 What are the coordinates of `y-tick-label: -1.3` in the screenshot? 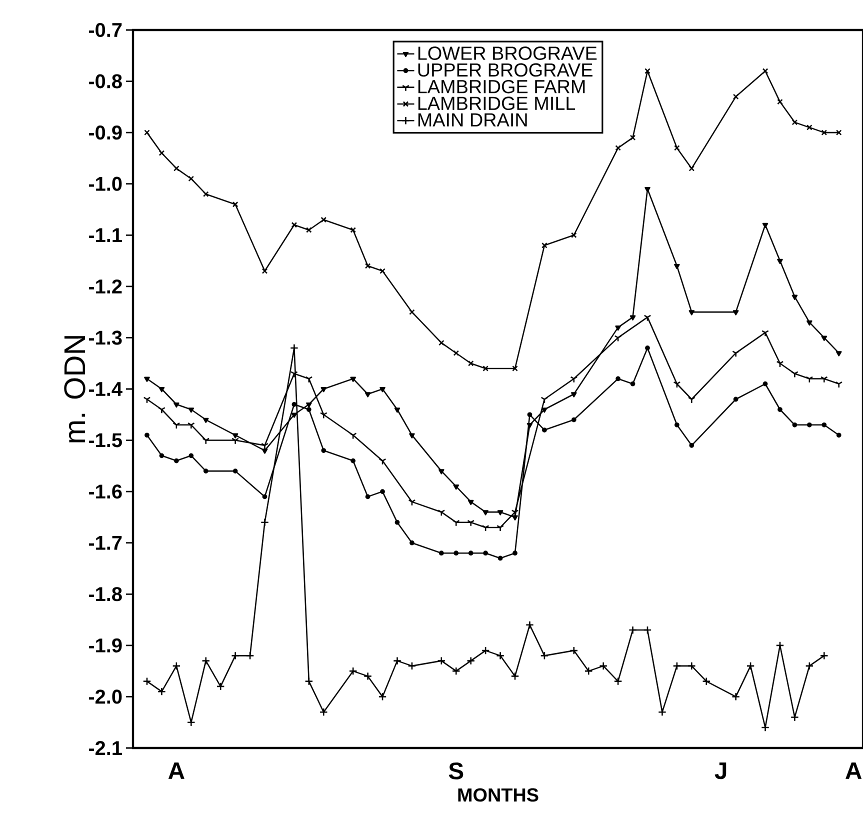 It's located at (105, 337).